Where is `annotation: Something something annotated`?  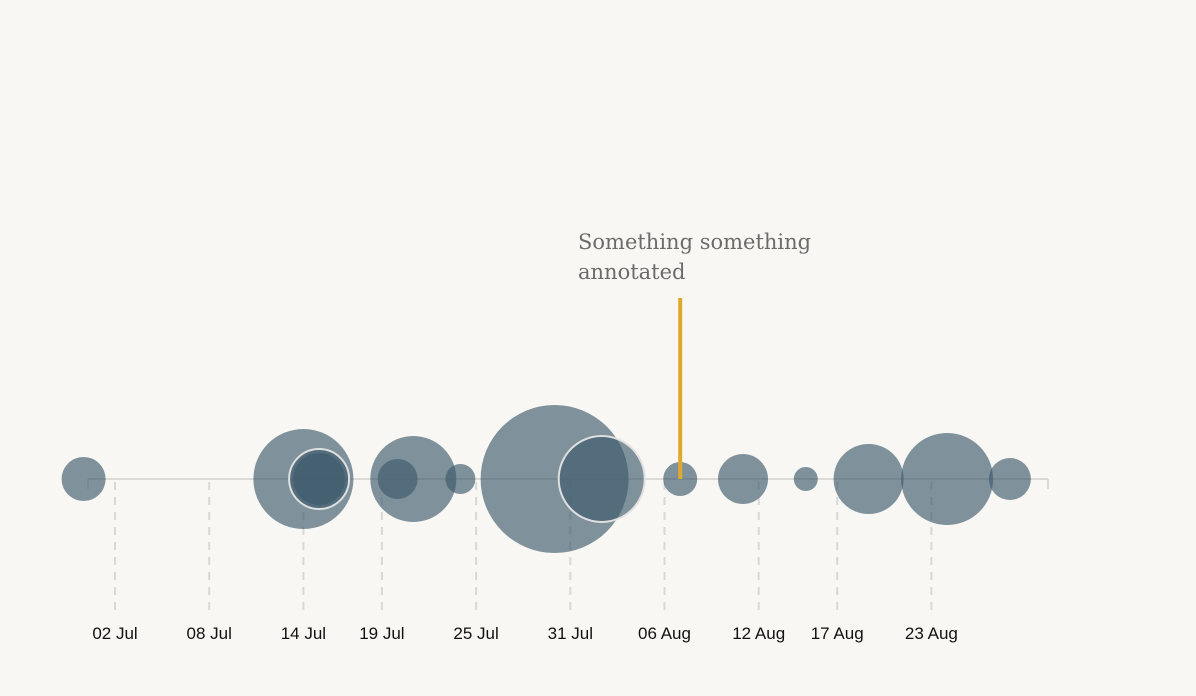 annotation: Something something annotated is located at coordinates (694, 354).